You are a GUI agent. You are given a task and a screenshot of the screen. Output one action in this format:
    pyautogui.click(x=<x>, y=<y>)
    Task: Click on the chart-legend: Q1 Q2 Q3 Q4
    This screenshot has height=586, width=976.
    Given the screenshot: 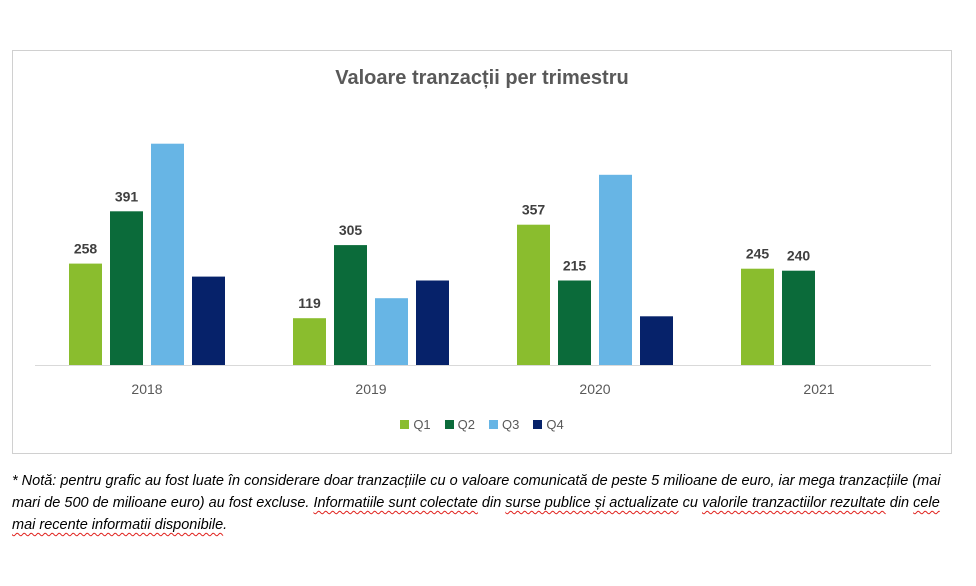 What is the action you would take?
    pyautogui.click(x=482, y=424)
    